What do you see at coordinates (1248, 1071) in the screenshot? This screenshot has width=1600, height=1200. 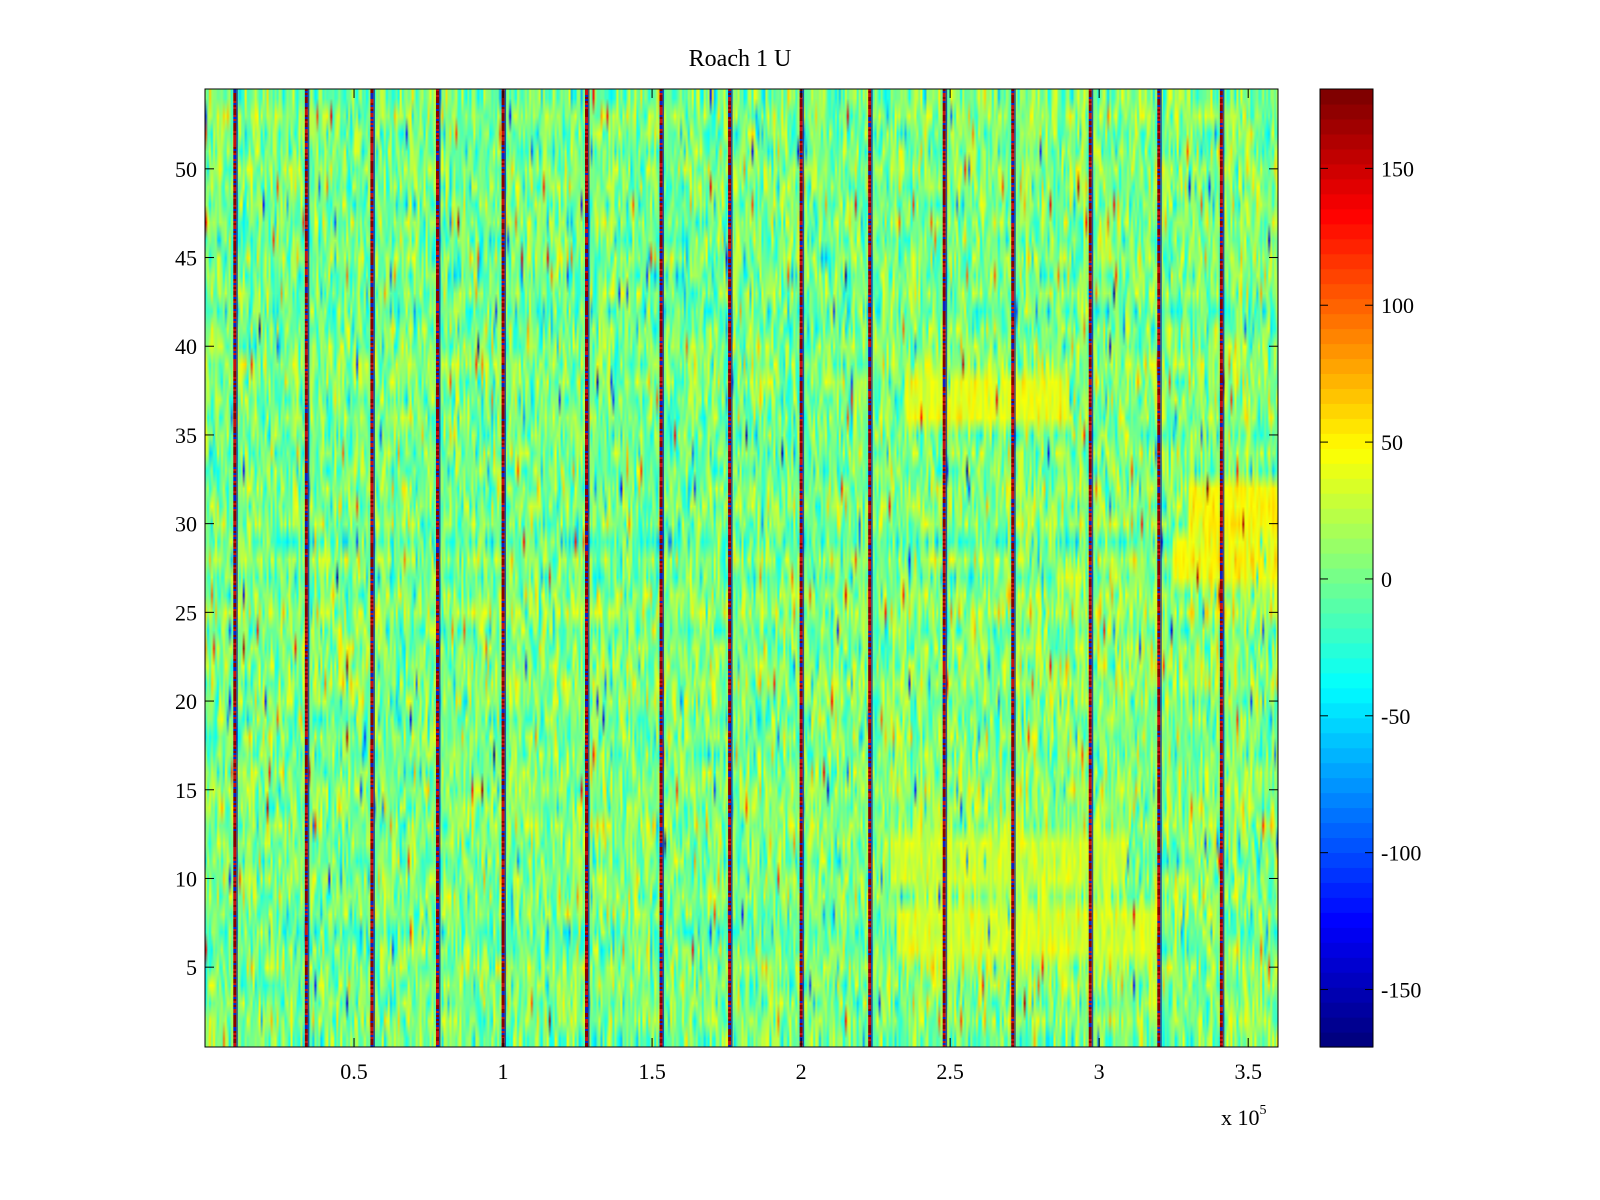 I see `x-tick-label: 3.5` at bounding box center [1248, 1071].